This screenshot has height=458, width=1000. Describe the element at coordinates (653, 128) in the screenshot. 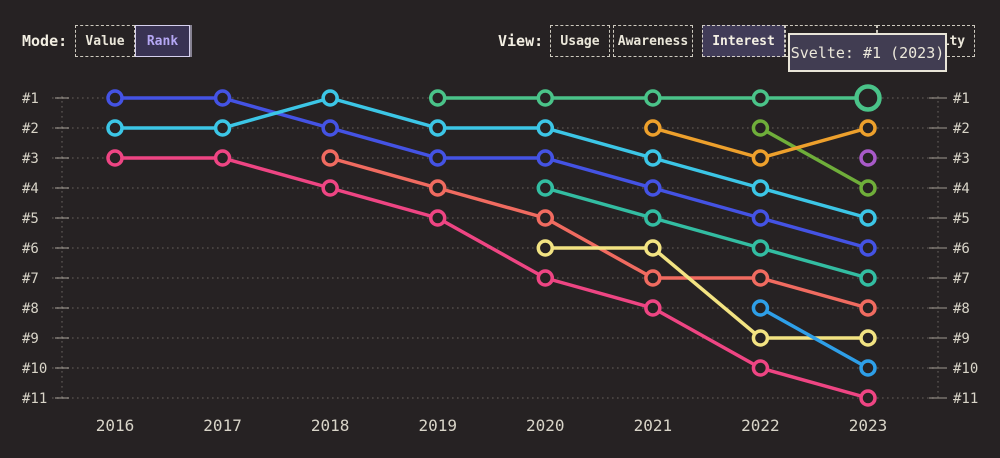

I see `data-point-series-orange-2021` at that location.